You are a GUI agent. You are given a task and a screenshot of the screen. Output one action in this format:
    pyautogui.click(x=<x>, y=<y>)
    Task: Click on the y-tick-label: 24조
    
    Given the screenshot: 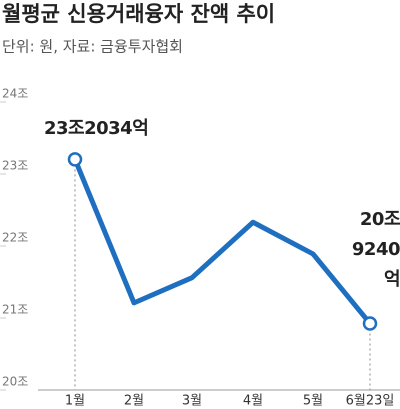 What is the action you would take?
    pyautogui.click(x=15, y=94)
    